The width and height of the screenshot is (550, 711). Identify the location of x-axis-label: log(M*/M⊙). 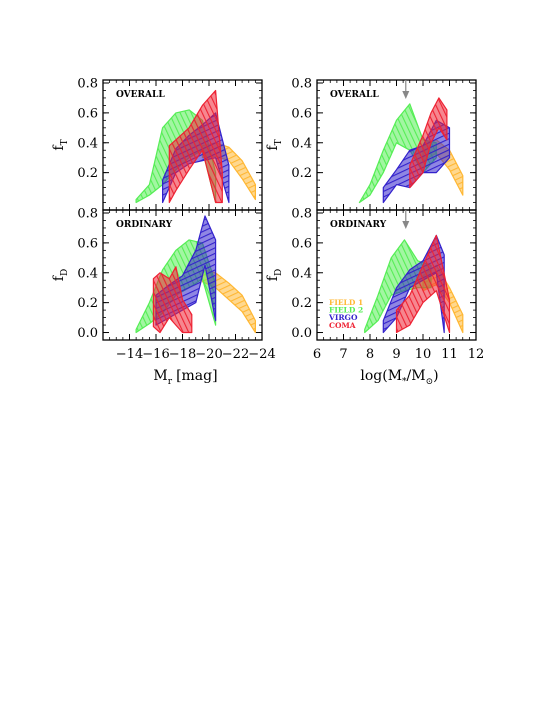
(399, 377).